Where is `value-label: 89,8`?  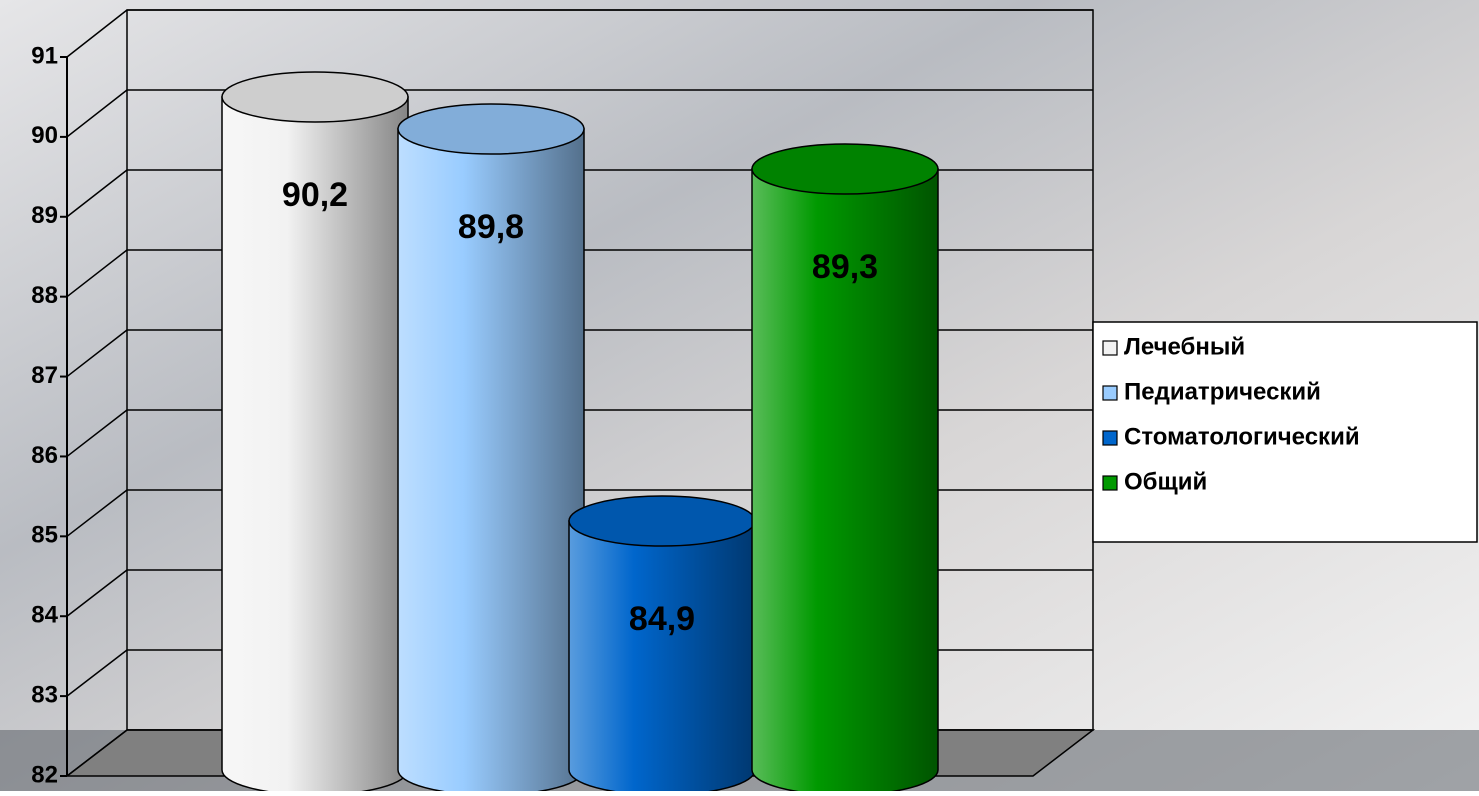 value-label: 89,8 is located at coordinates (491, 227).